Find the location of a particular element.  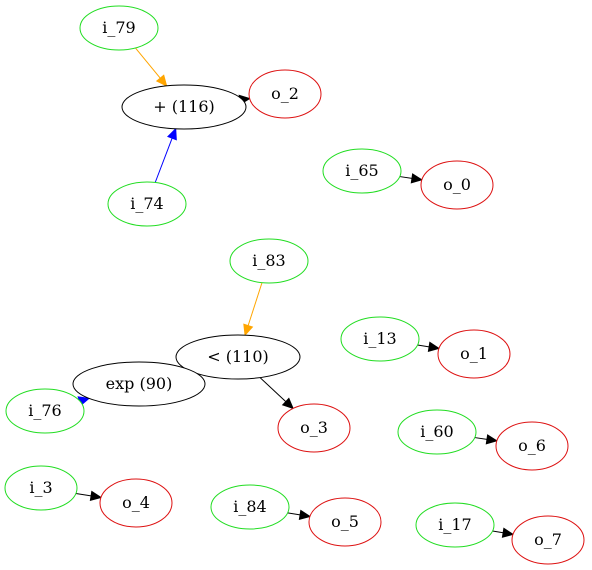

node-label: exp (90) is located at coordinates (139, 383).